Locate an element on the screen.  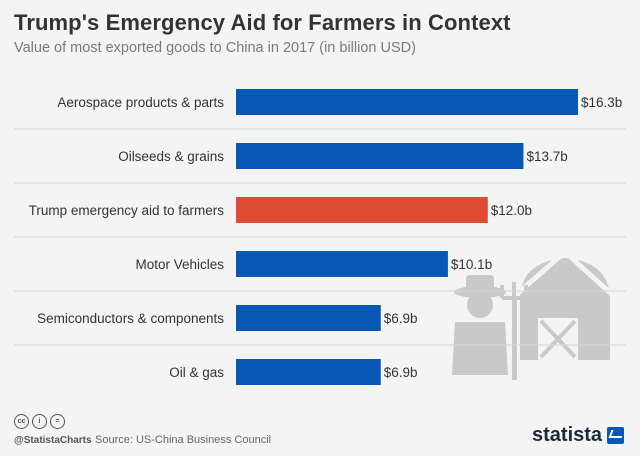
license-icons: cc i = is located at coordinates (39, 421).